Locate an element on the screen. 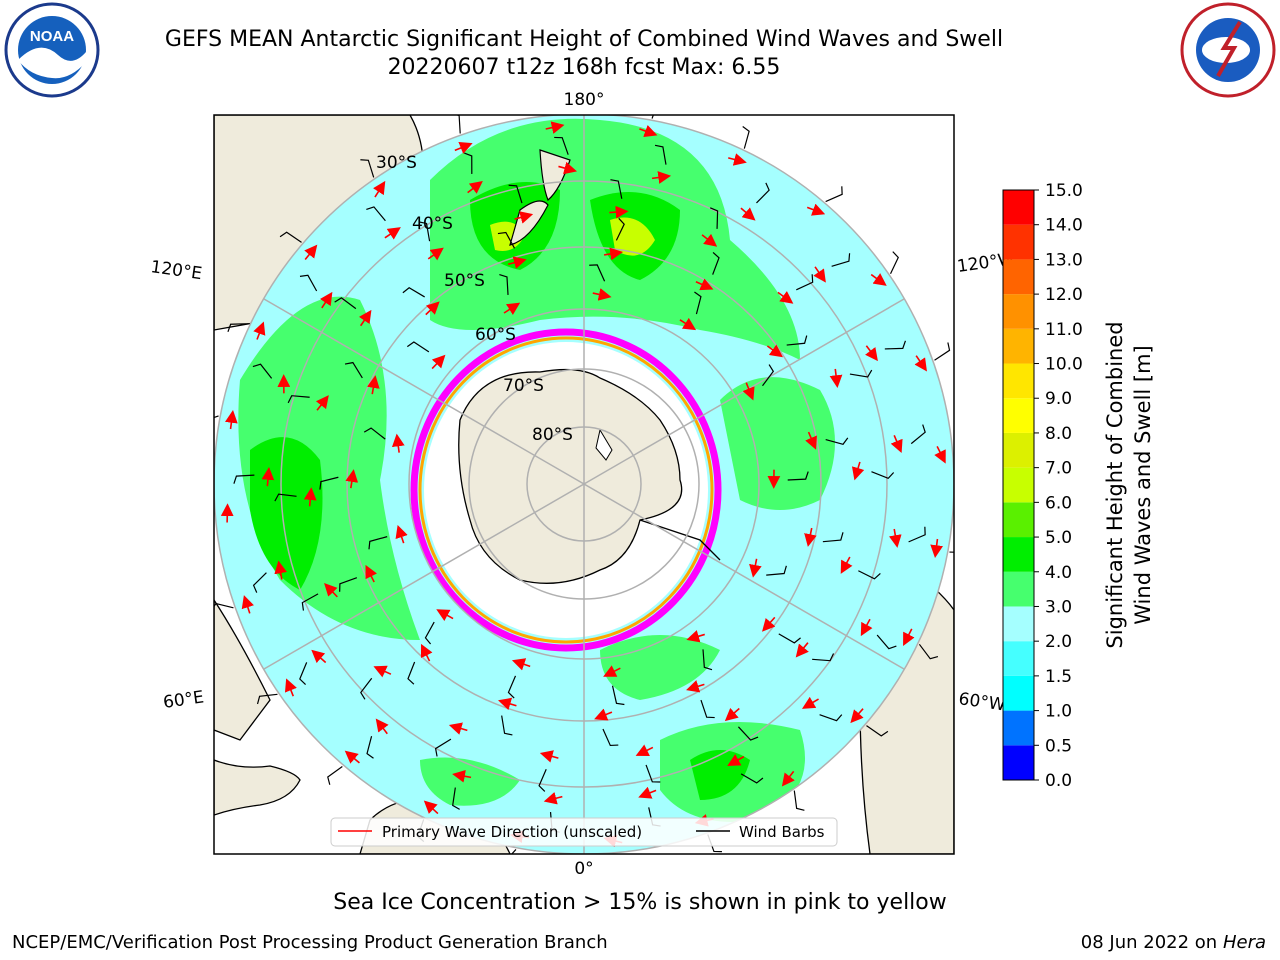  lat-label-40s: 40°S is located at coordinates (432, 224).